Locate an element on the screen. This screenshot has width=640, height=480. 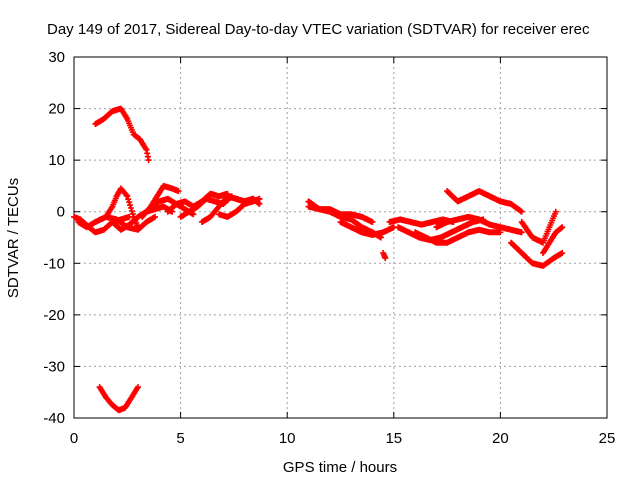
y-tick-label: -30 is located at coordinates (54, 366).